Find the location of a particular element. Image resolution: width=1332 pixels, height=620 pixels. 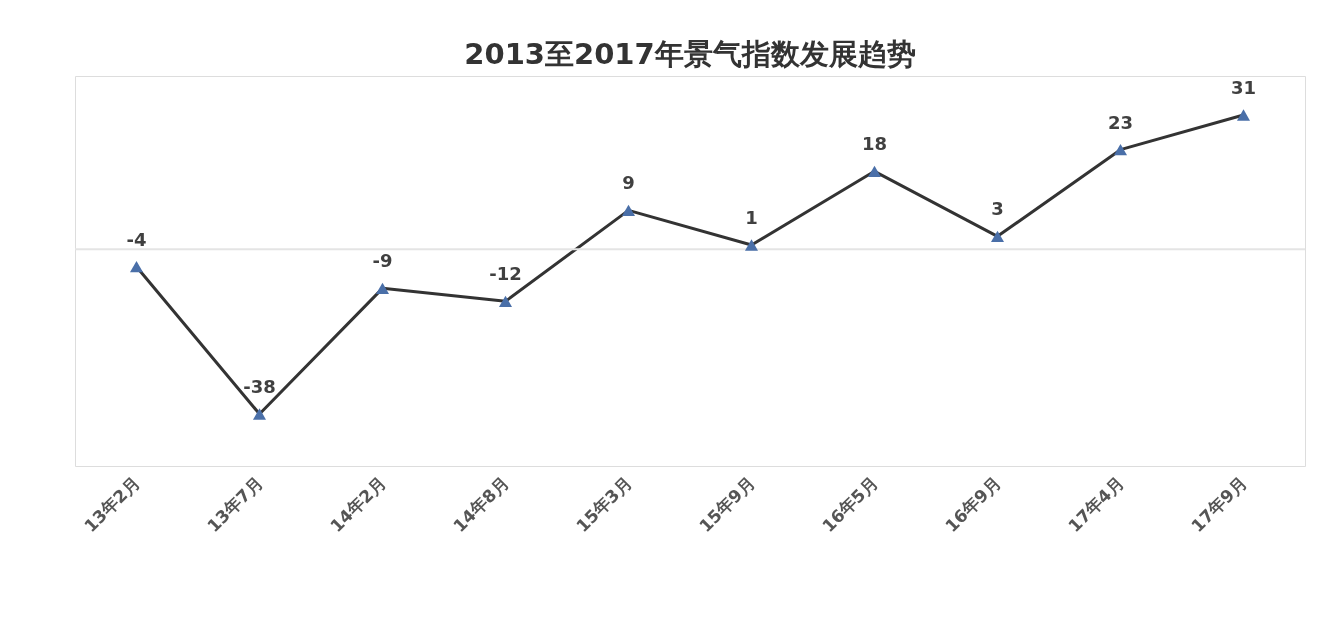

x-tick-label: 17年9月 is located at coordinates (1219, 504).